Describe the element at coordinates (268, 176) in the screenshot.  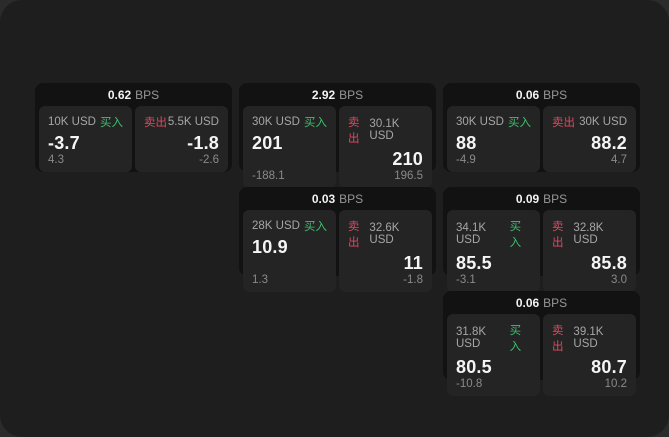
I see `buy-delta: -188.1` at that location.